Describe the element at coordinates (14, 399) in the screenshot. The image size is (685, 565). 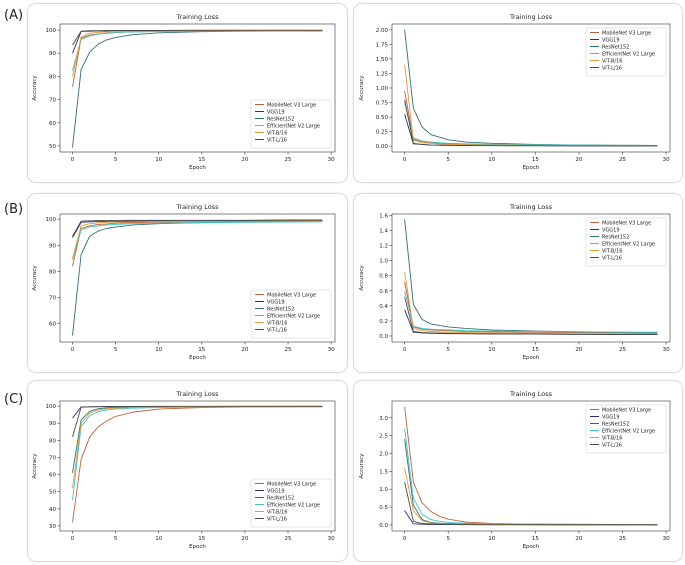
I see `panel-label-c: (C)` at that location.